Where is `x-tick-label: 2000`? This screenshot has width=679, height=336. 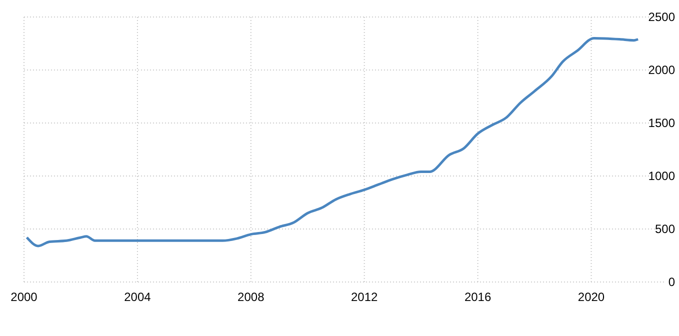
x-tick-label: 2000 is located at coordinates (24, 297).